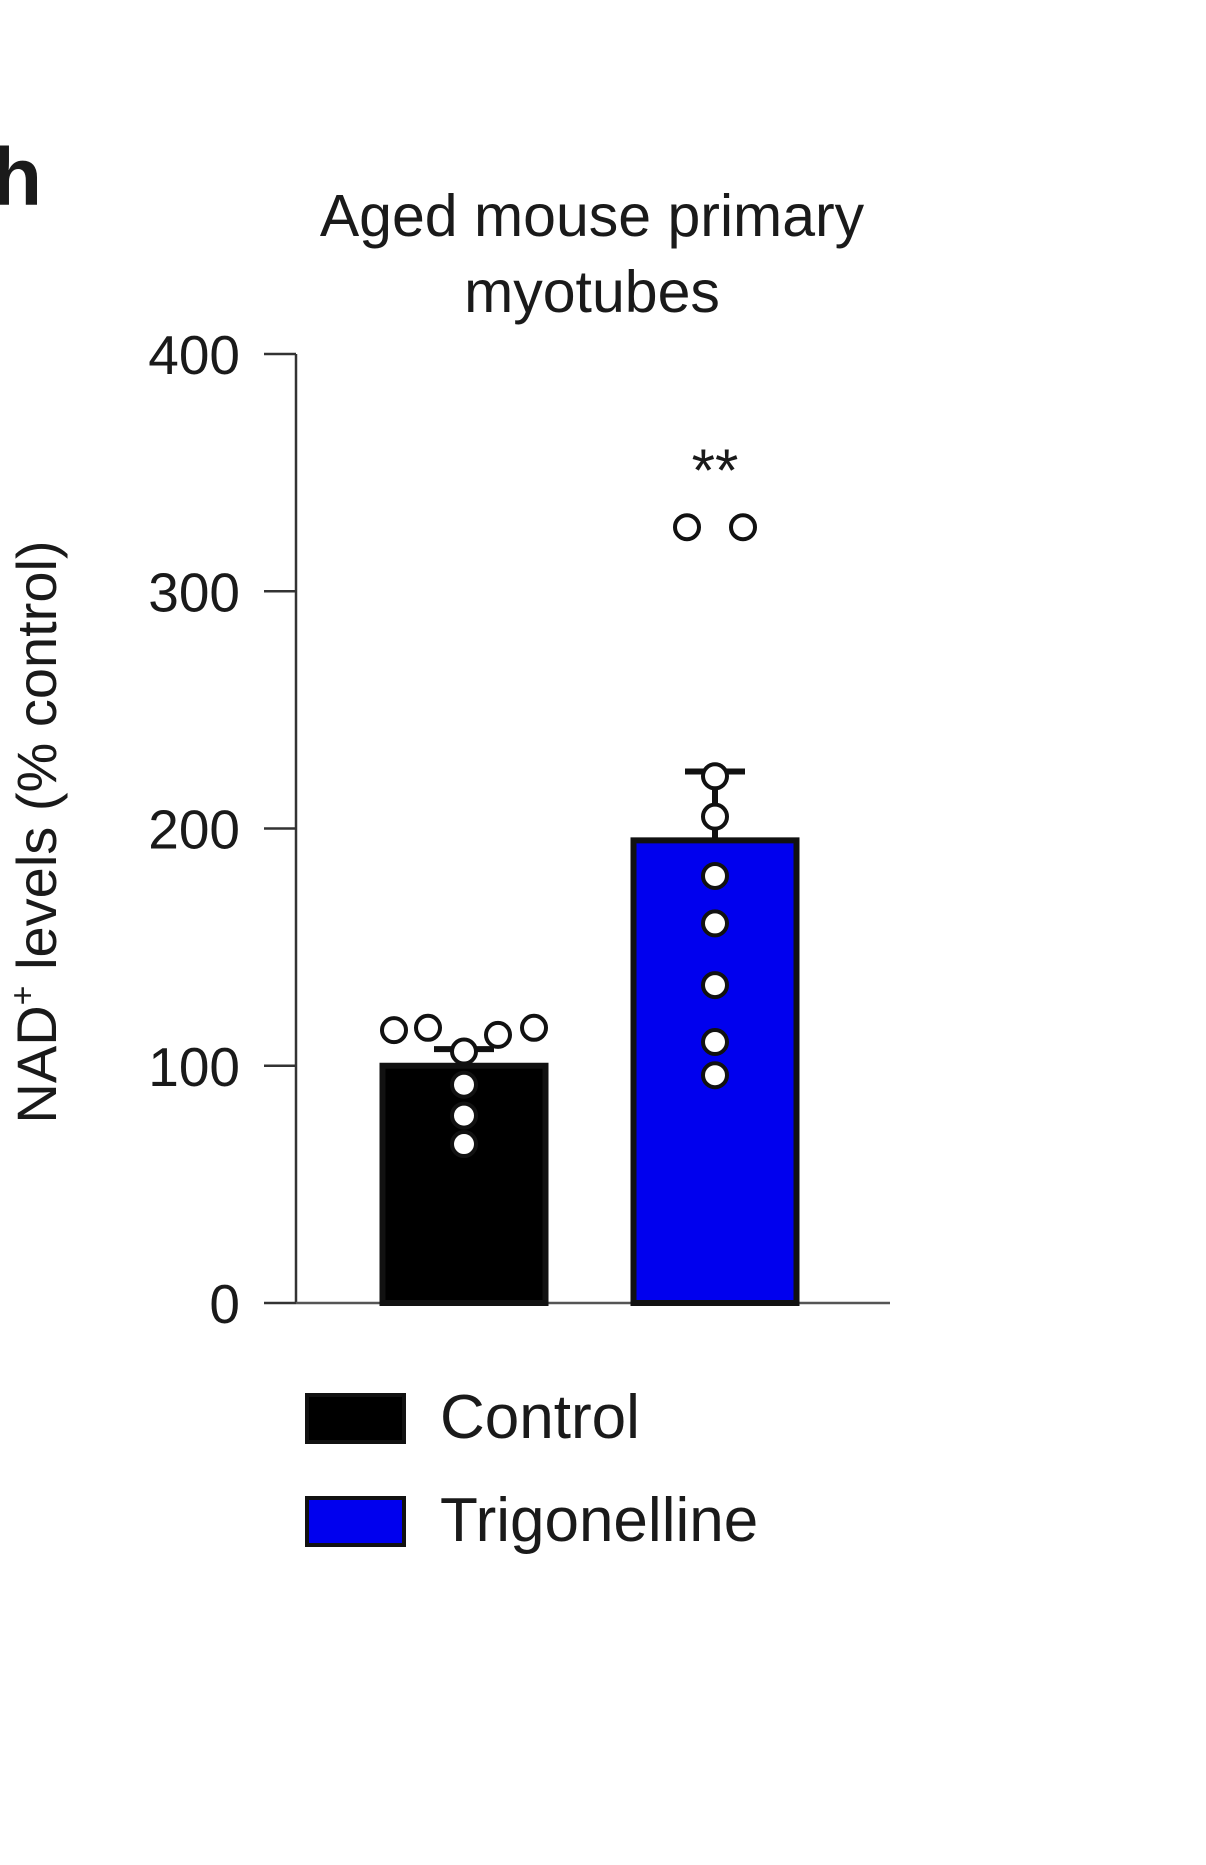 The width and height of the screenshot is (1206, 1865). I want to click on legend: Control Trigonelline, so click(531, 1469).